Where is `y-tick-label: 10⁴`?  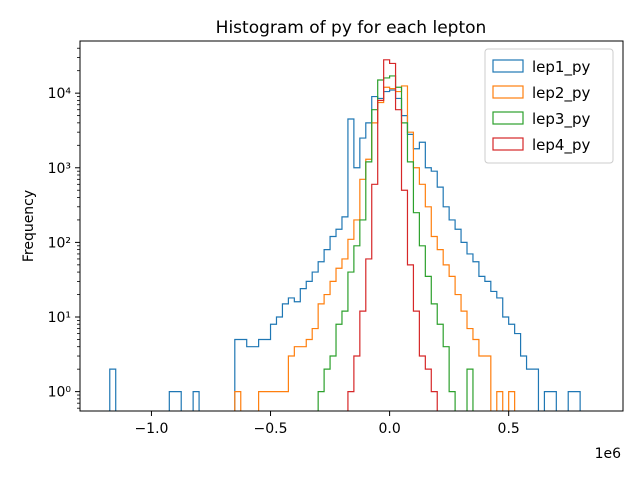 y-tick-label: 10⁴ is located at coordinates (60, 94).